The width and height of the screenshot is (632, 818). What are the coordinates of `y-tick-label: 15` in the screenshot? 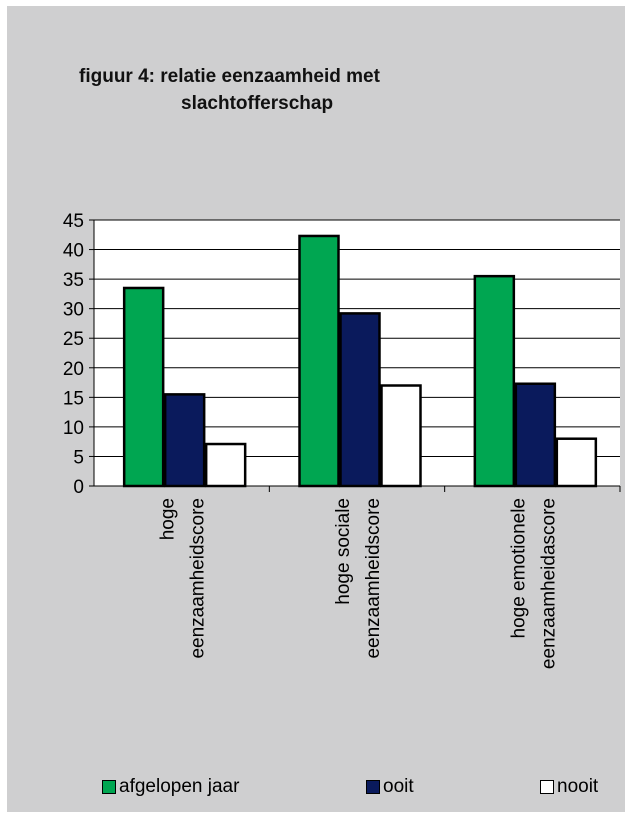 It's located at (73, 398).